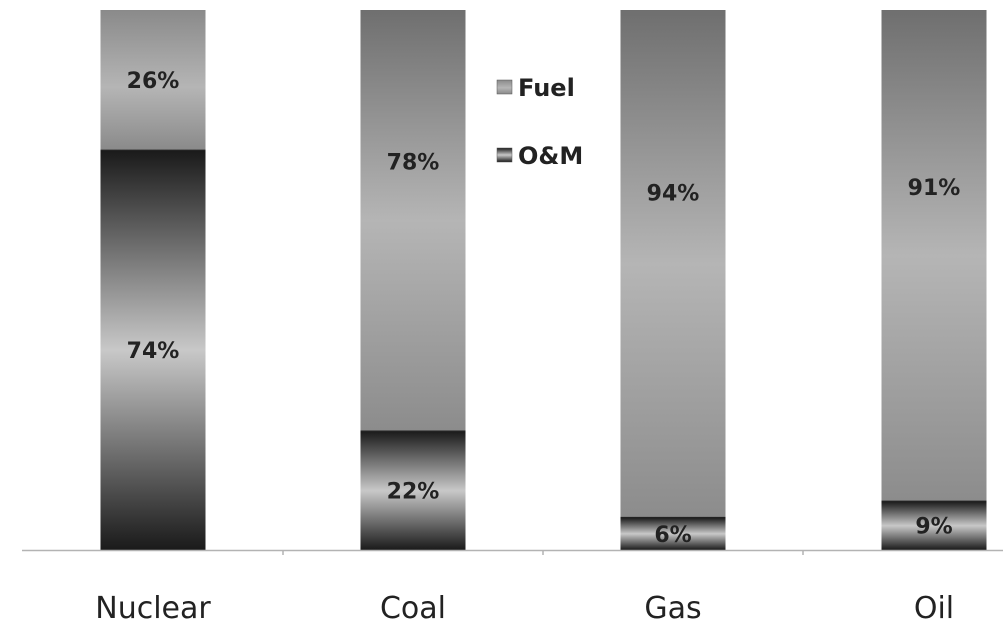 Image resolution: width=1003 pixels, height=629 pixels. I want to click on data-label-fuel-gas: 94%, so click(673, 194).